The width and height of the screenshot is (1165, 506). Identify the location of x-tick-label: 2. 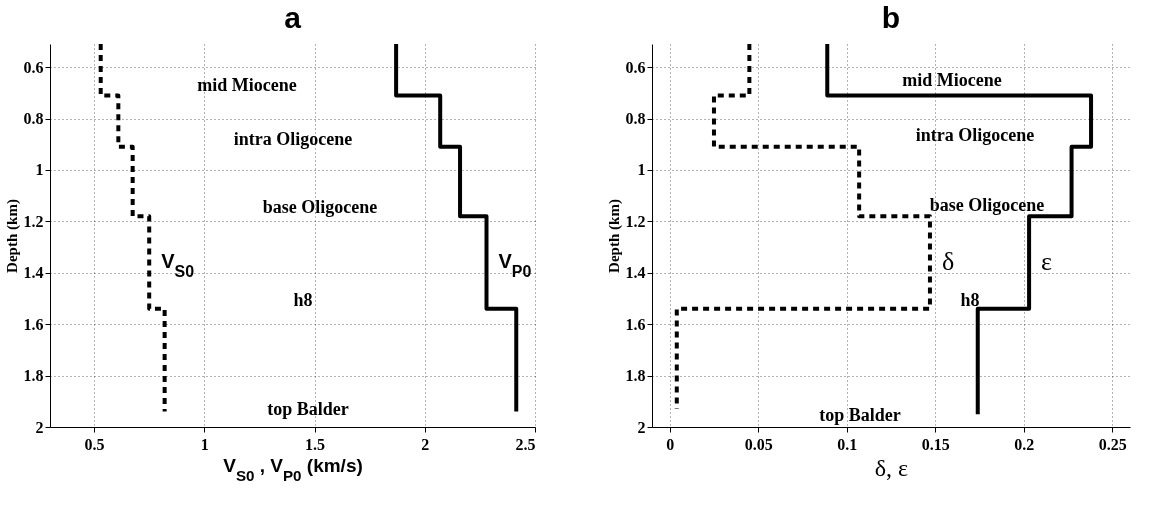
(425, 444).